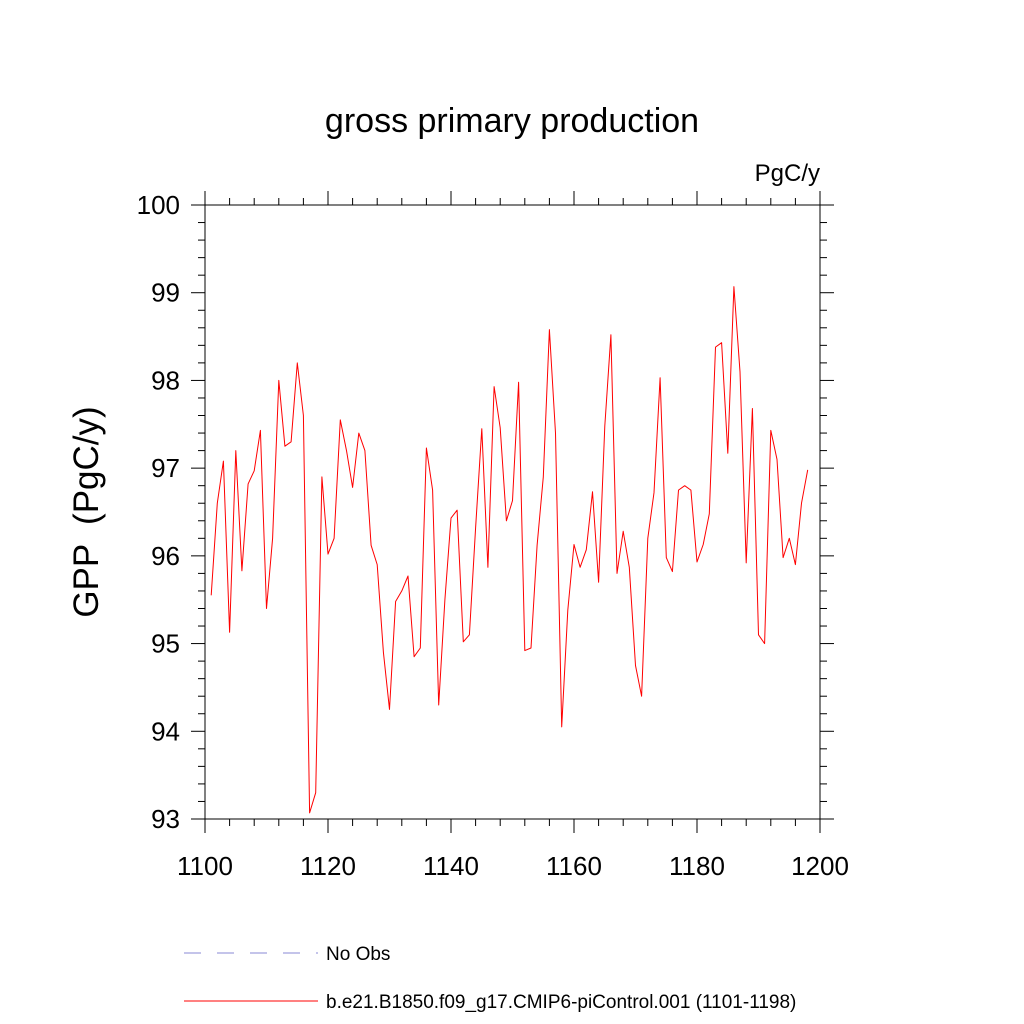 This screenshot has height=1024, width=1024. What do you see at coordinates (205, 866) in the screenshot?
I see `x-tick-label: 1100` at bounding box center [205, 866].